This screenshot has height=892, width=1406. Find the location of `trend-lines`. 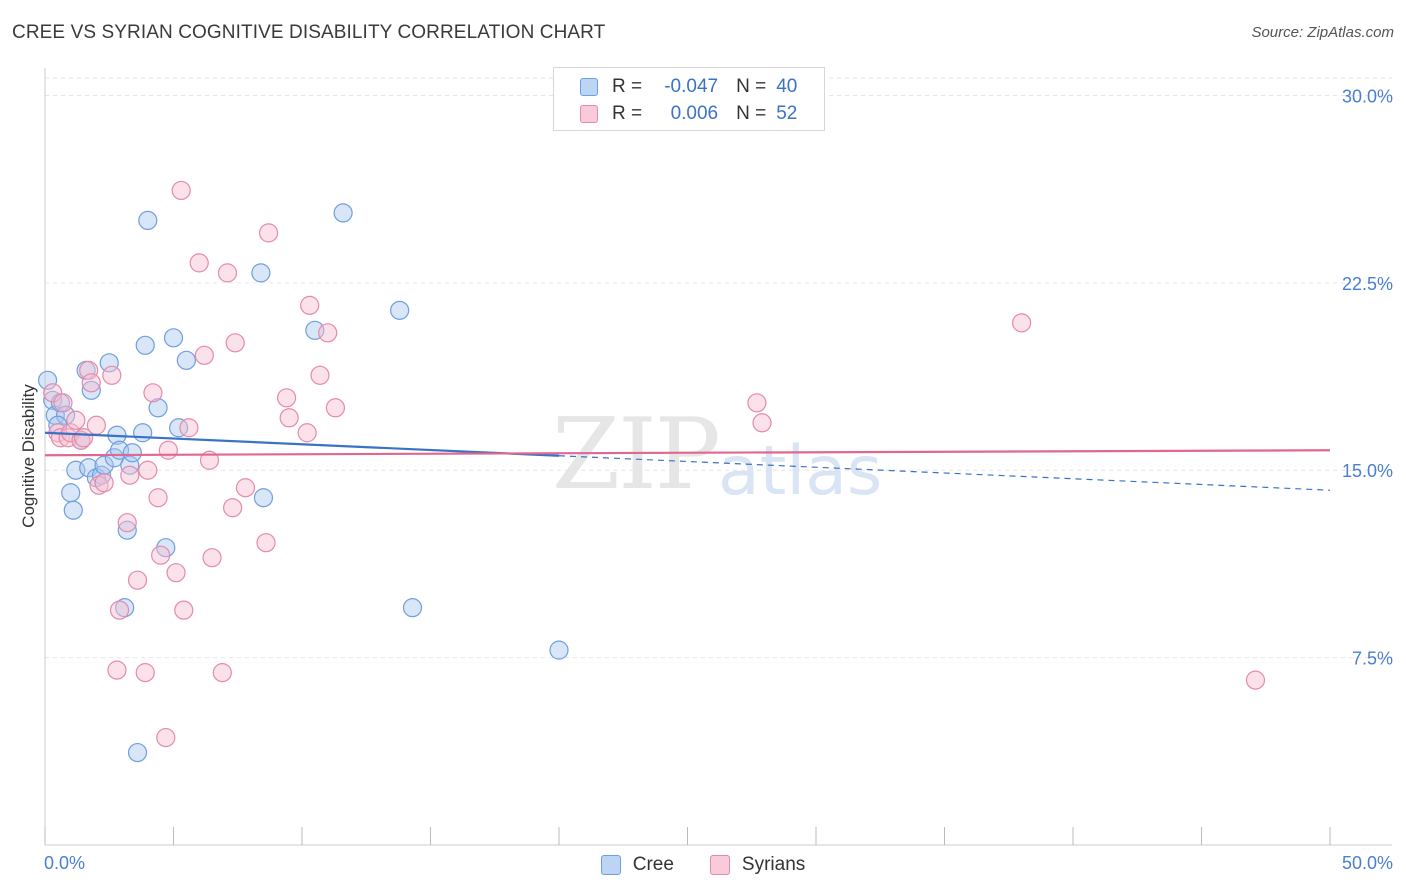

trend-lines is located at coordinates (687, 461).